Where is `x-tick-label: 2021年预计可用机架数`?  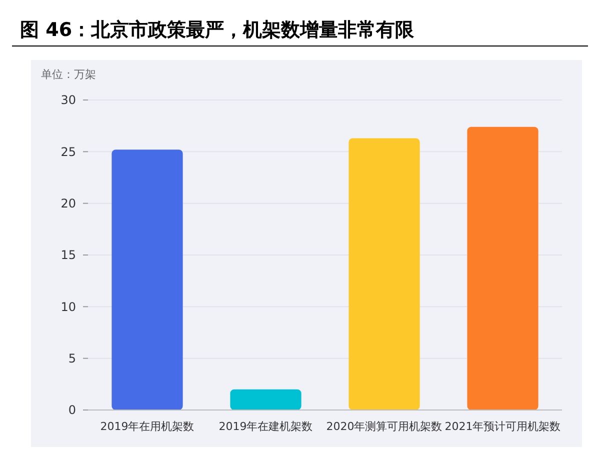 x-tick-label: 2021年预计可用机架数 is located at coordinates (502, 426).